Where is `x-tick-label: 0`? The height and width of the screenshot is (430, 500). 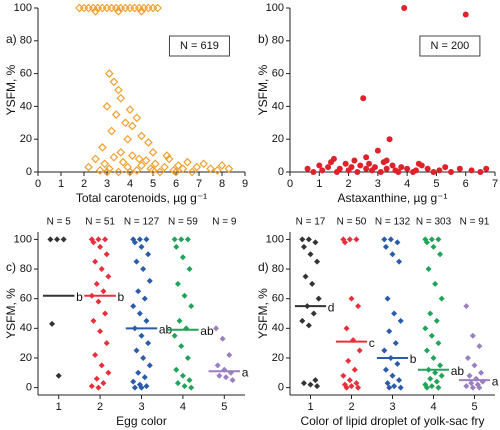 x-tick-label: 0 is located at coordinates (290, 184).